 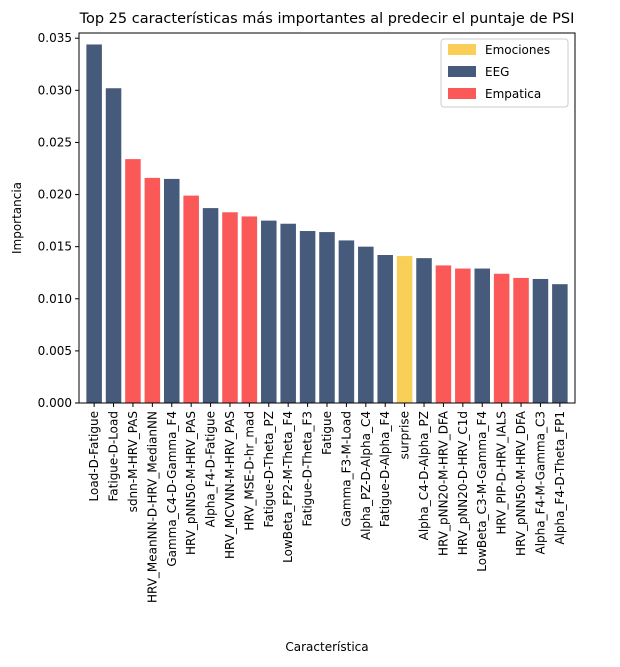 I want to click on y-tick-label: 0.000, so click(x=55, y=403).